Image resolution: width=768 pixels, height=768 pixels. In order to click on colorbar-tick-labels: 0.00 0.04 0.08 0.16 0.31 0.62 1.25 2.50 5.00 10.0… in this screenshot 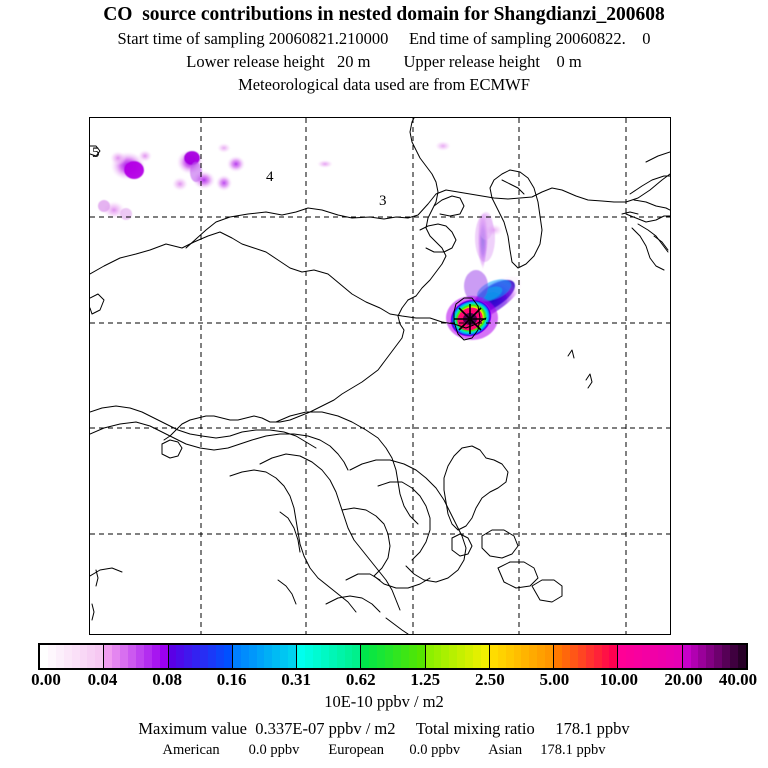, I will do `click(384, 681)`.